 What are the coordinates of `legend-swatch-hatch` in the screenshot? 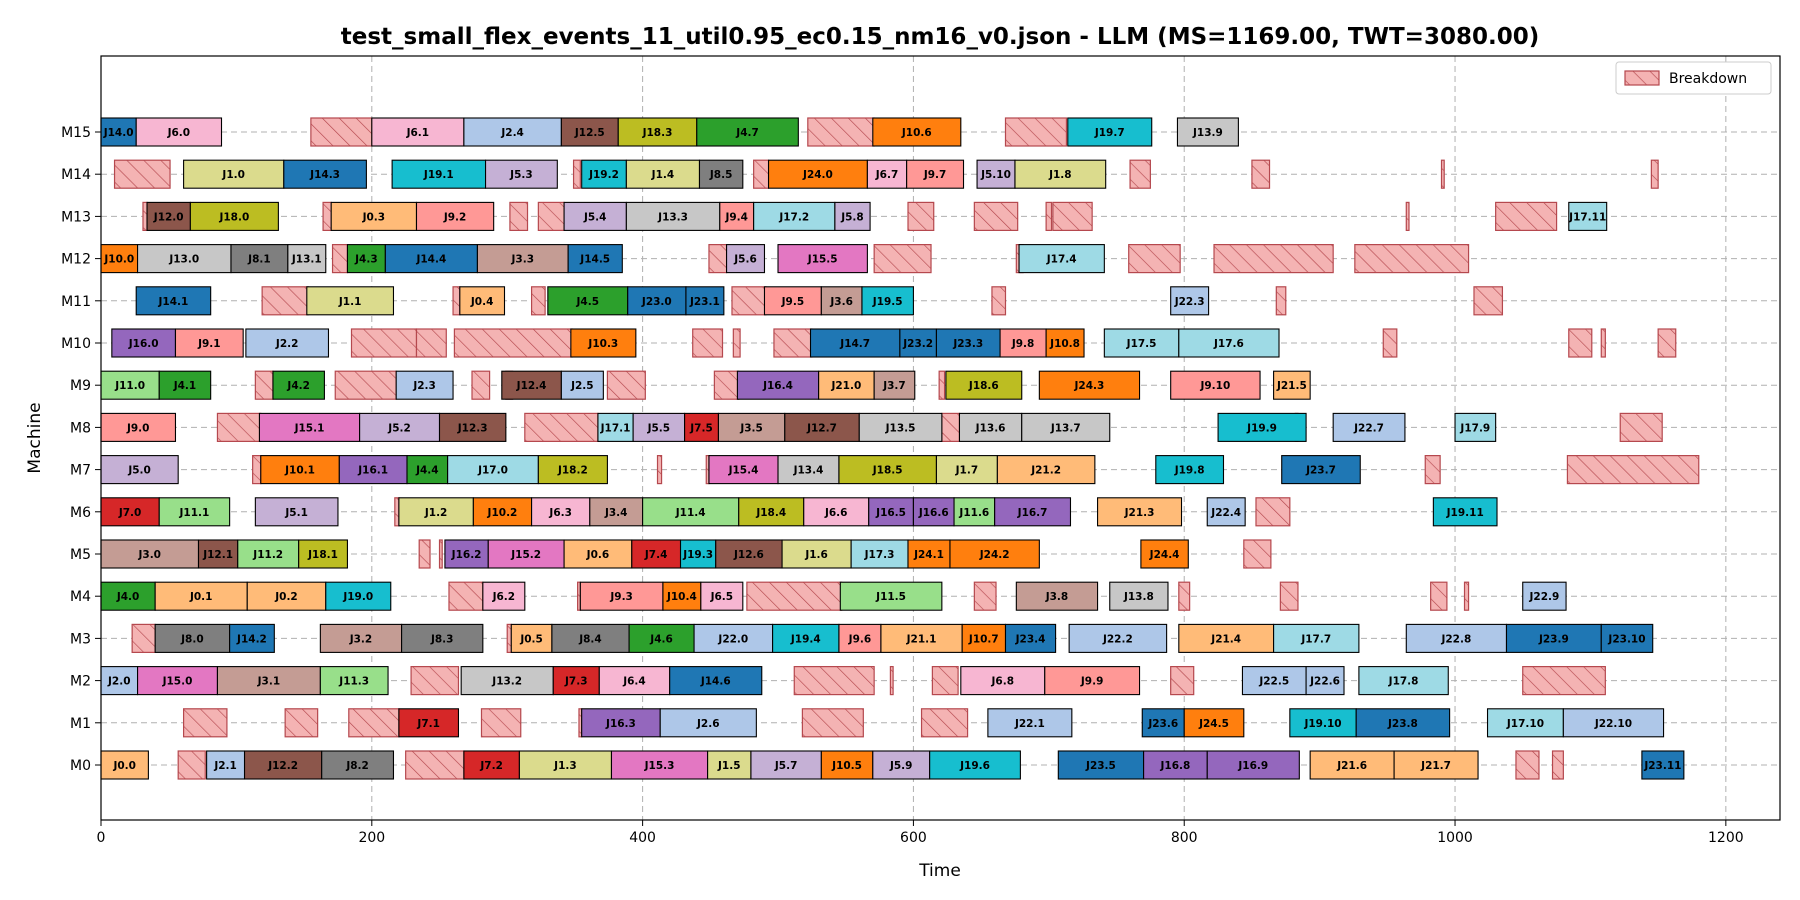 It's located at (1642, 78).